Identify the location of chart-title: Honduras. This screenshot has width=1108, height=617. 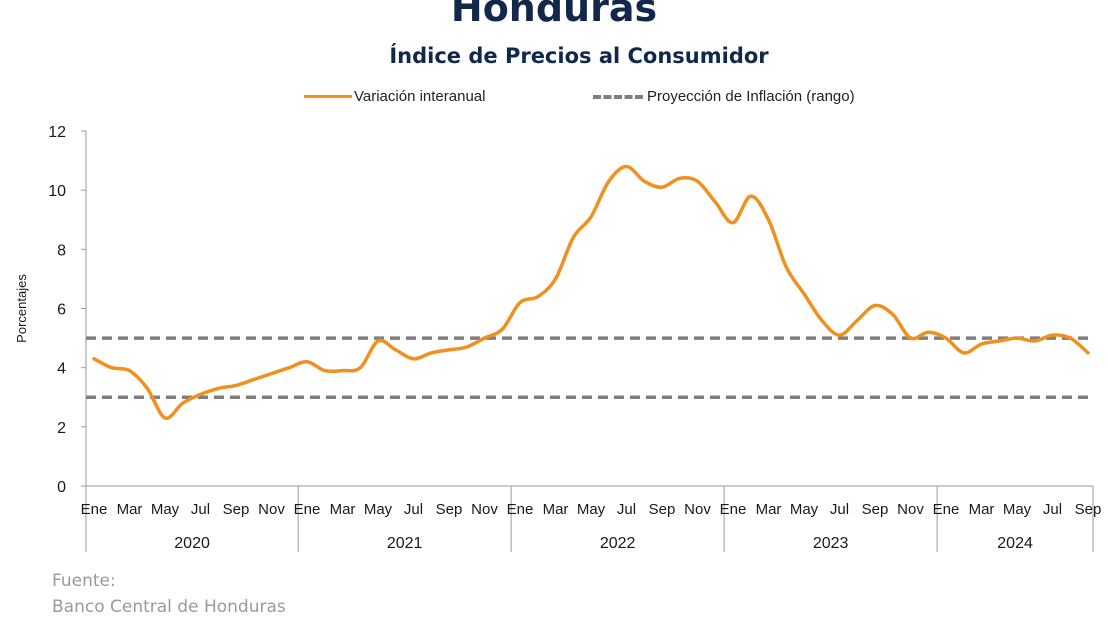
(554, 15).